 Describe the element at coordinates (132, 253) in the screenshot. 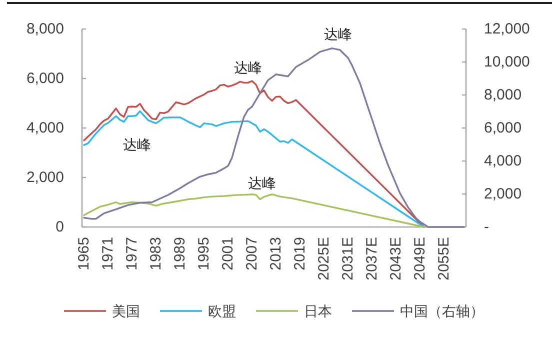

I see `x-tick-label: 1977` at that location.